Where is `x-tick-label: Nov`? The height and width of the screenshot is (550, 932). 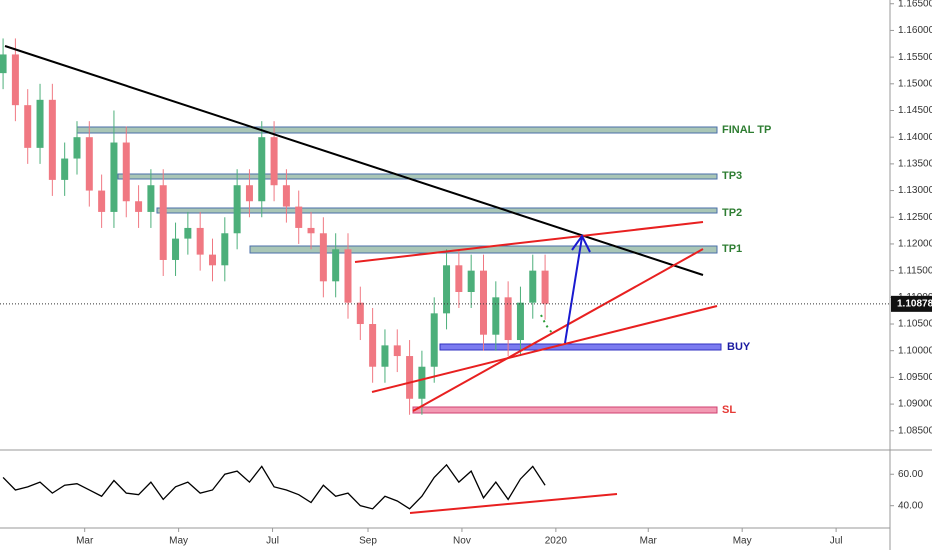
x-tick-label: Nov is located at coordinates (462, 541).